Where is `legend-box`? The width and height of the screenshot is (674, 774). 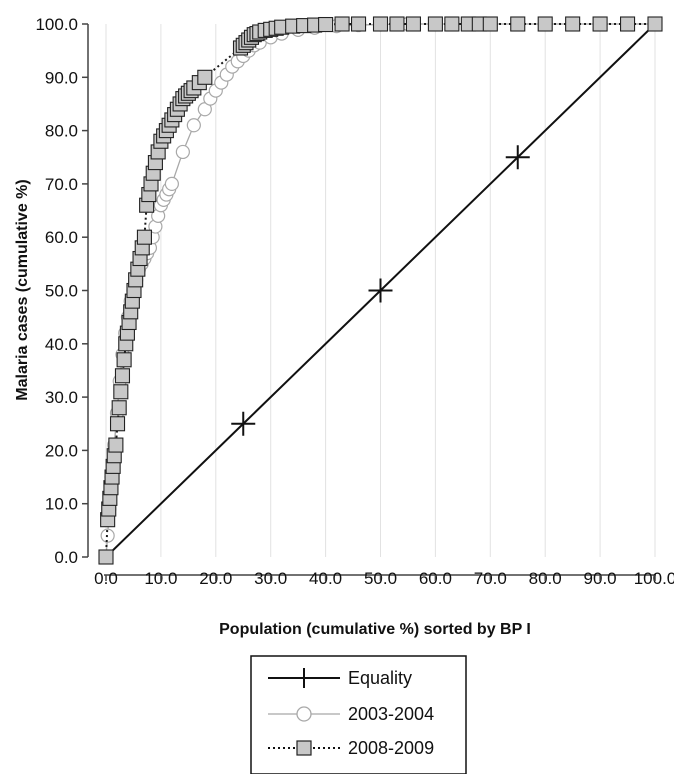 legend-box is located at coordinates (358, 714).